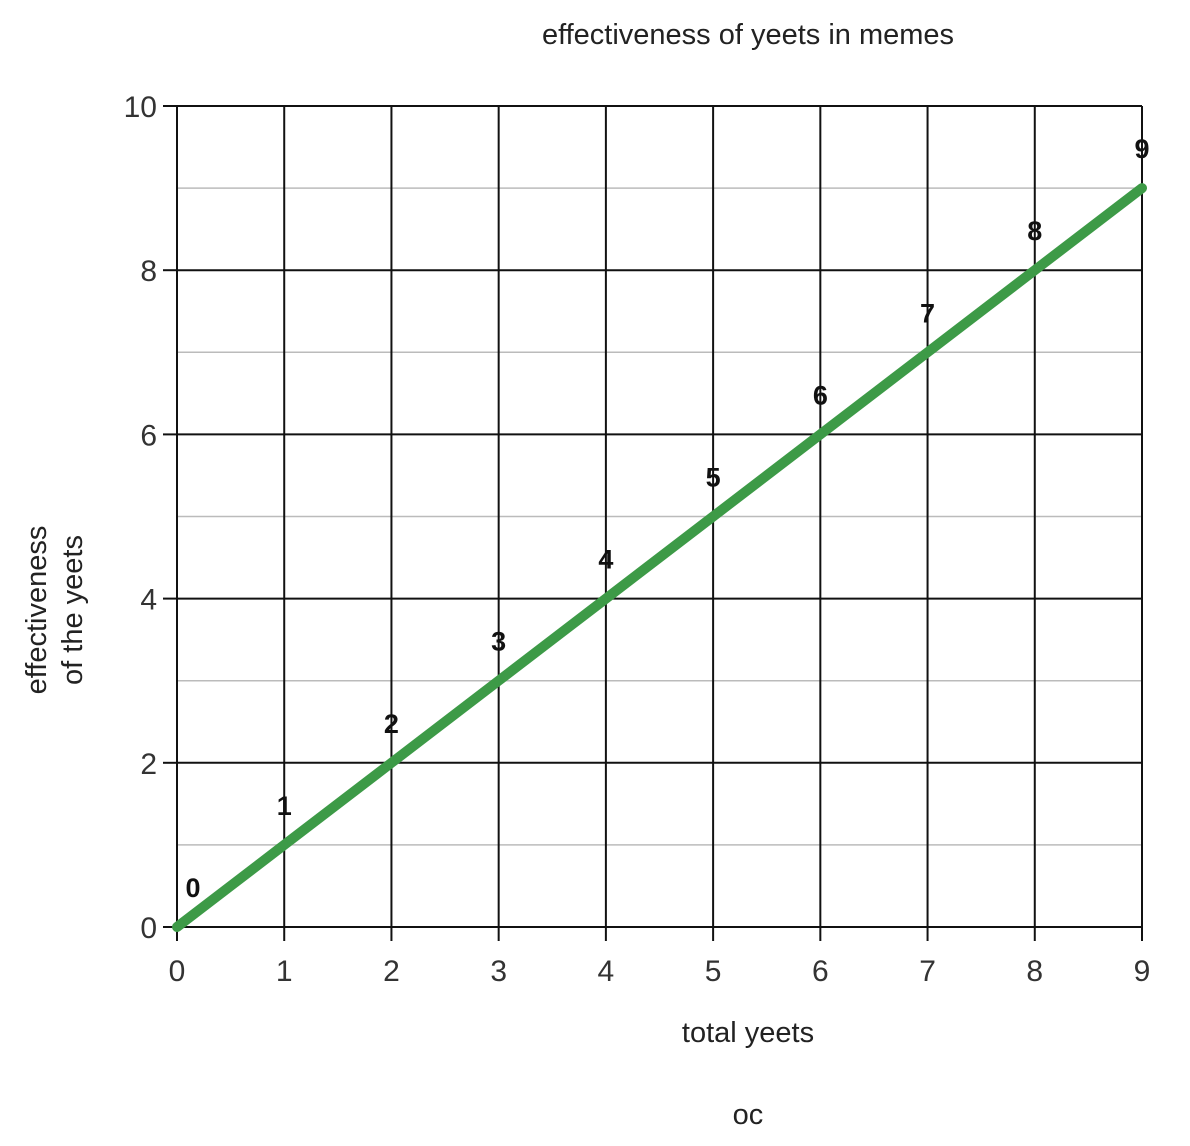 The width and height of the screenshot is (1190, 1146). I want to click on y-axis-ticks: 0 2 4 6 8 10, so click(150, 518).